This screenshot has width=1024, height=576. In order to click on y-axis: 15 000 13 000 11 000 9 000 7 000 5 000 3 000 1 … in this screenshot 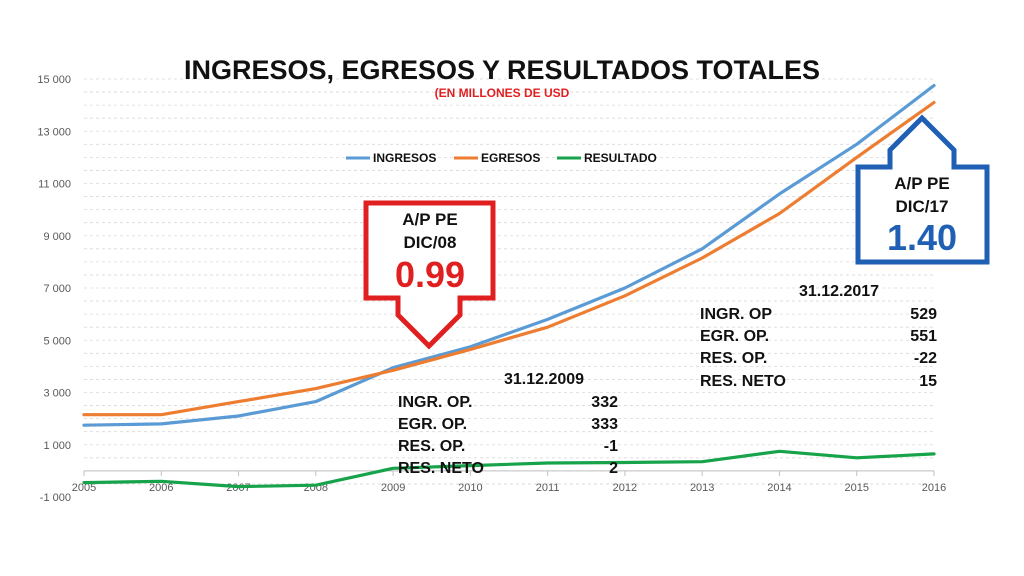, I will do `click(54, 289)`.